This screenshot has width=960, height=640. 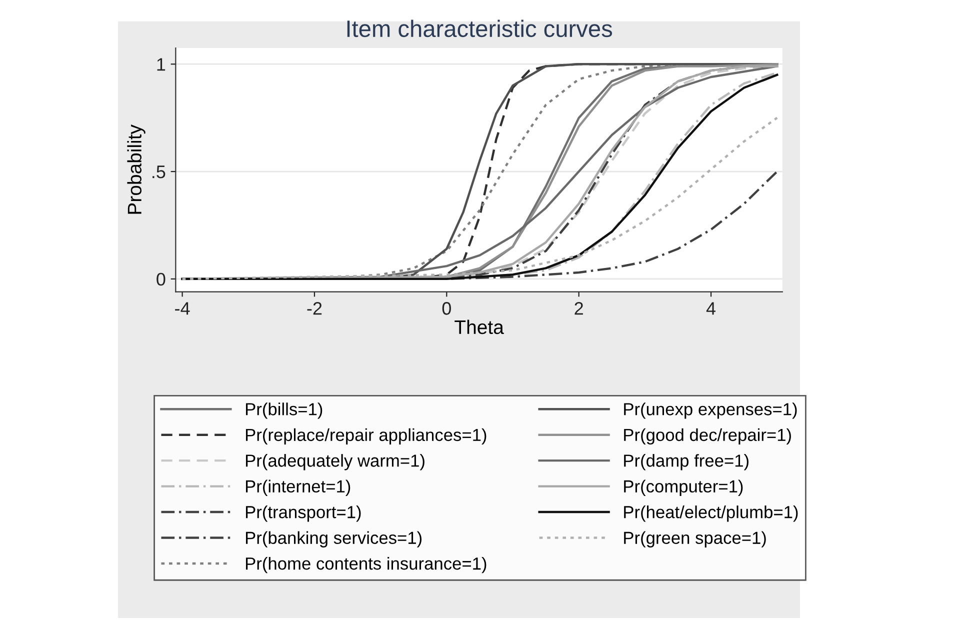 I want to click on legend-label: Pr(adequately warm=1), so click(x=335, y=462).